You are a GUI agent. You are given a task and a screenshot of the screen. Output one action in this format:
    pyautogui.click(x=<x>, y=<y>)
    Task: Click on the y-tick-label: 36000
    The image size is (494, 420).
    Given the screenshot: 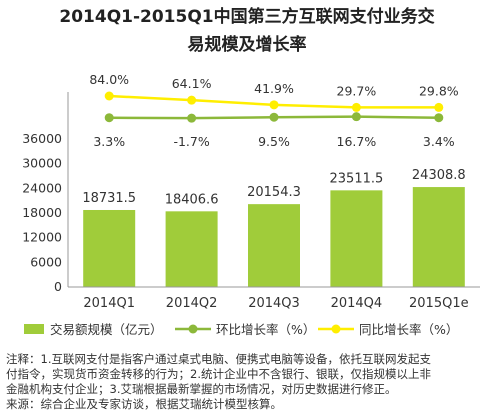 What is the action you would take?
    pyautogui.click(x=42, y=138)
    